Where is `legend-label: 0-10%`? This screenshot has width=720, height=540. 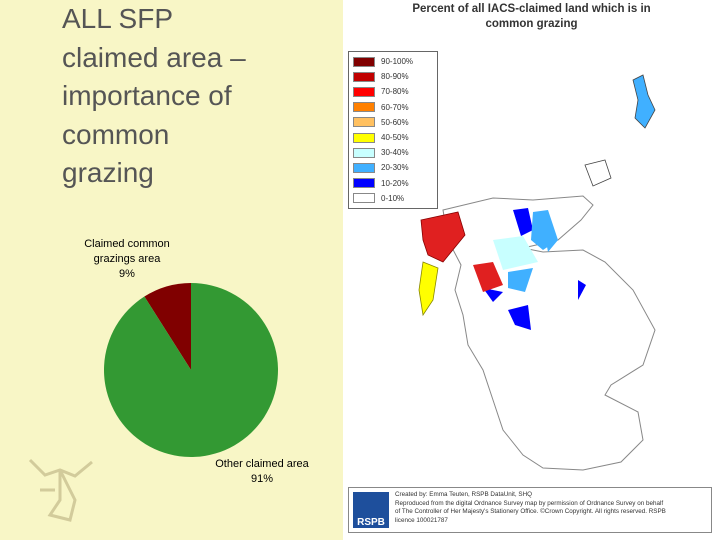 legend-label: 0-10% is located at coordinates (393, 198).